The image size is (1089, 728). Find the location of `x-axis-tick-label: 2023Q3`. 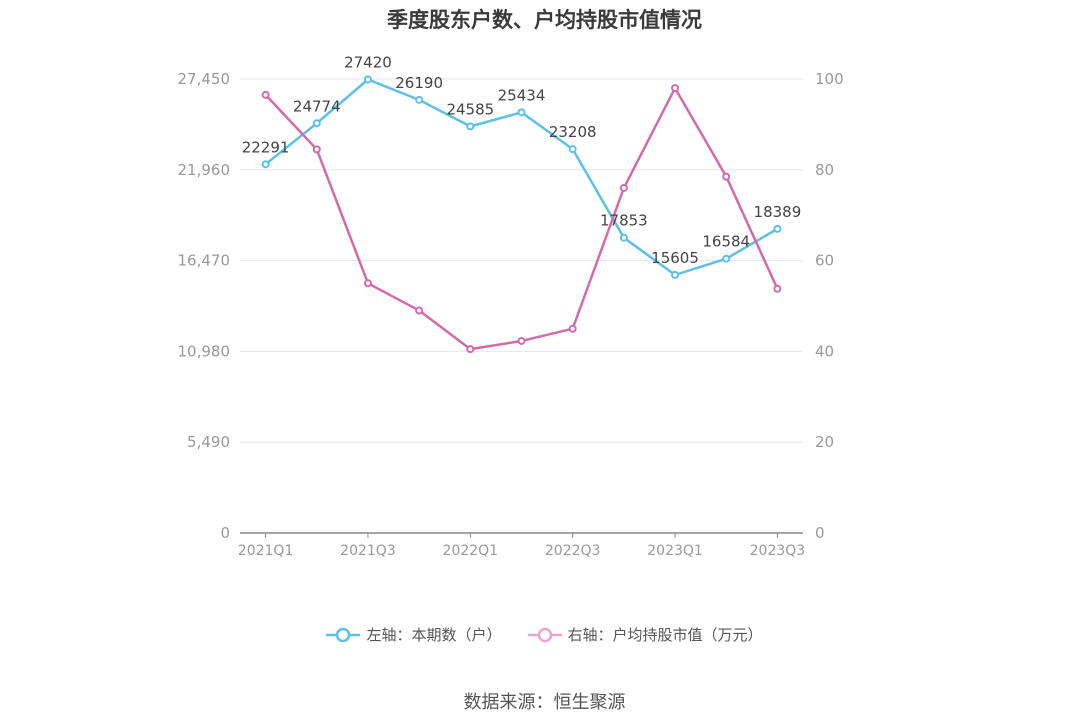

x-axis-tick-label: 2023Q3 is located at coordinates (778, 551).